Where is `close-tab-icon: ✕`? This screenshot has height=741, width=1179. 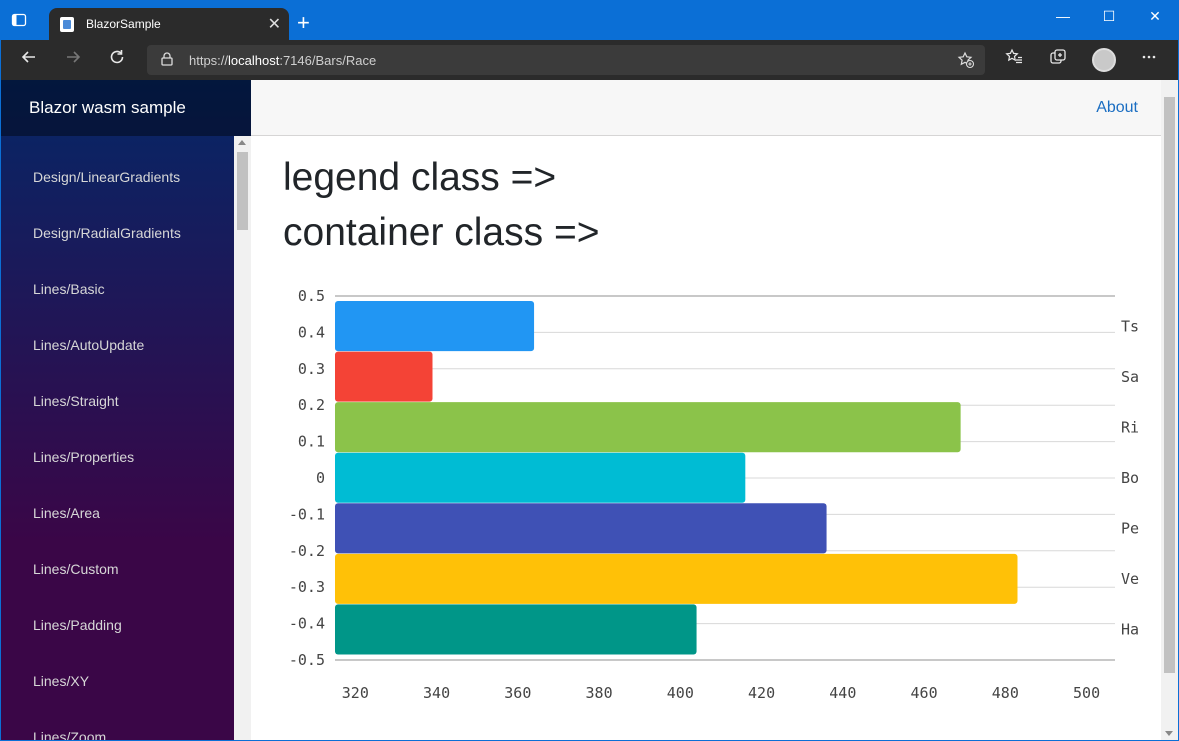 close-tab-icon: ✕ is located at coordinates (274, 24).